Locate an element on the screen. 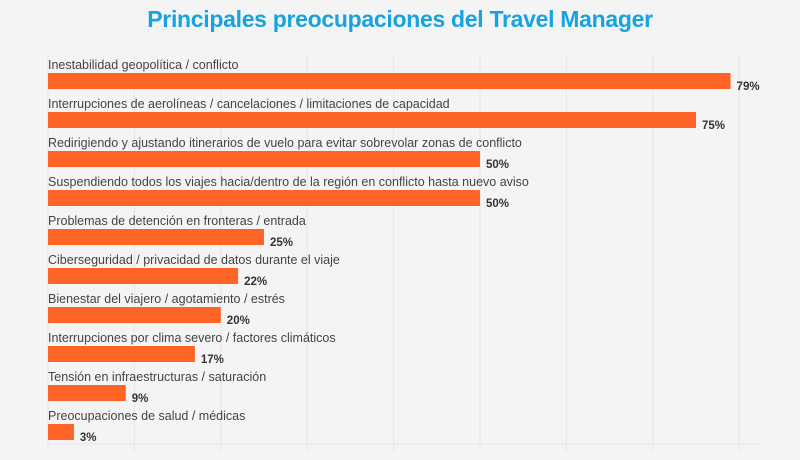 Image resolution: width=800 pixels, height=460 pixels. category-label: Preocupaciones de salud / médicas is located at coordinates (146, 416).